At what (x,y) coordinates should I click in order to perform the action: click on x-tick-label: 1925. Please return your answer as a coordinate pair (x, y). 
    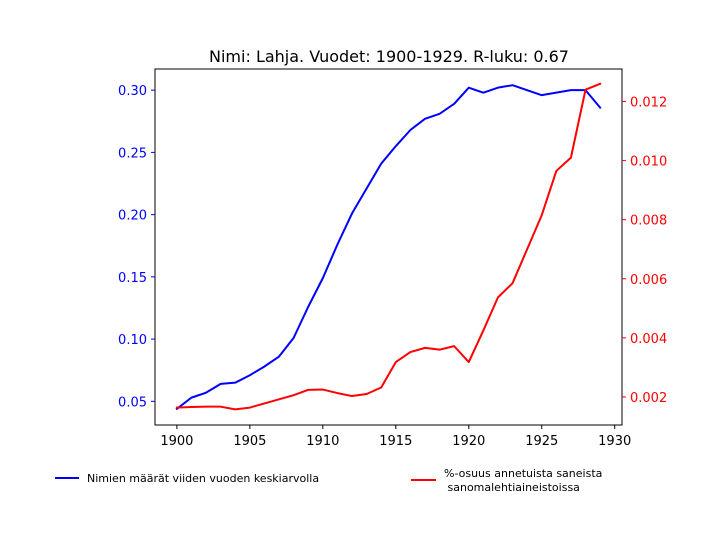
    Looking at the image, I should click on (541, 441).